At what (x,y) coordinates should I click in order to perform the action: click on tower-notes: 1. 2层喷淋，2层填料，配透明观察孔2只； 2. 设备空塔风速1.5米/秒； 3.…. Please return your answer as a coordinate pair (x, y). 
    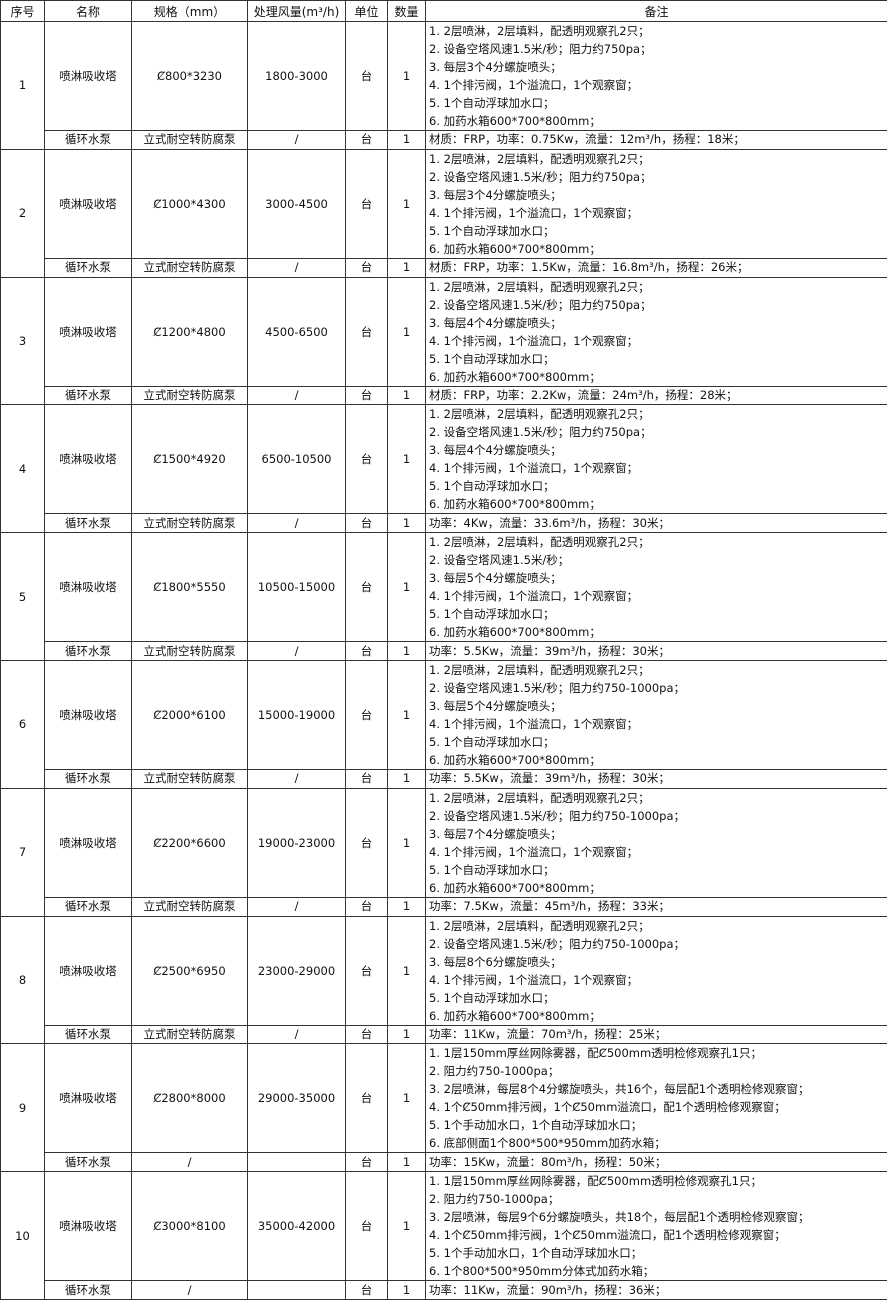
    Looking at the image, I should click on (656, 587).